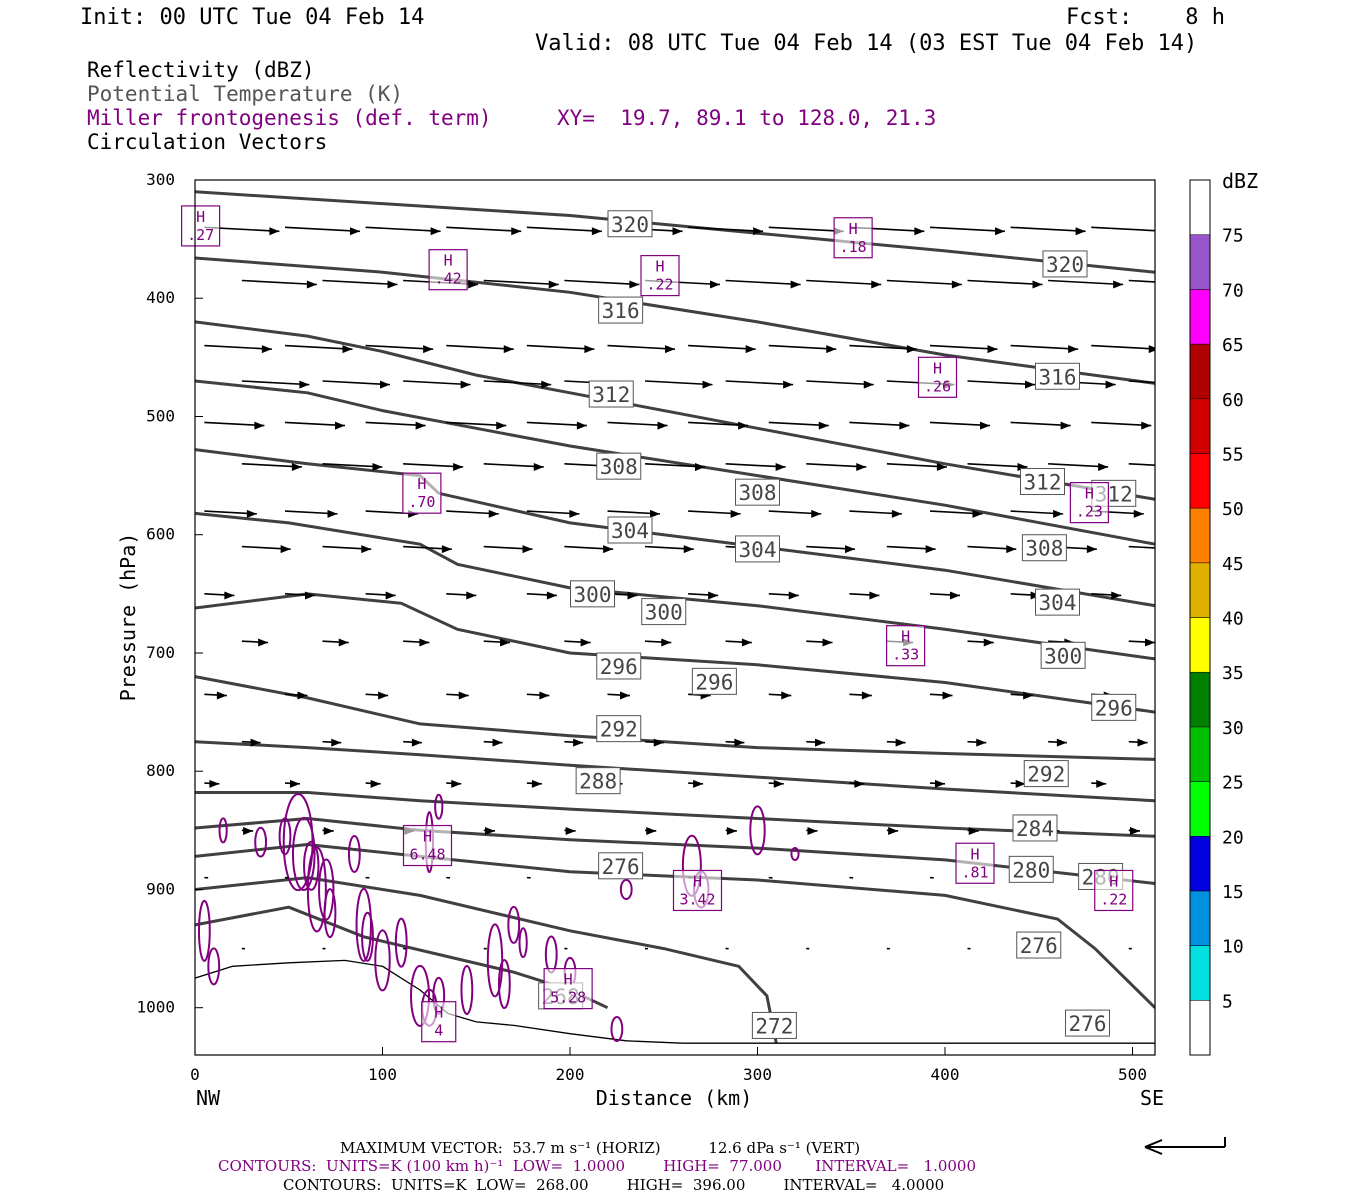 This screenshot has height=1200, width=1350. Describe the element at coordinates (1145, 17) in the screenshot. I see `forecast-hour: Fcst: 8 h` at that location.